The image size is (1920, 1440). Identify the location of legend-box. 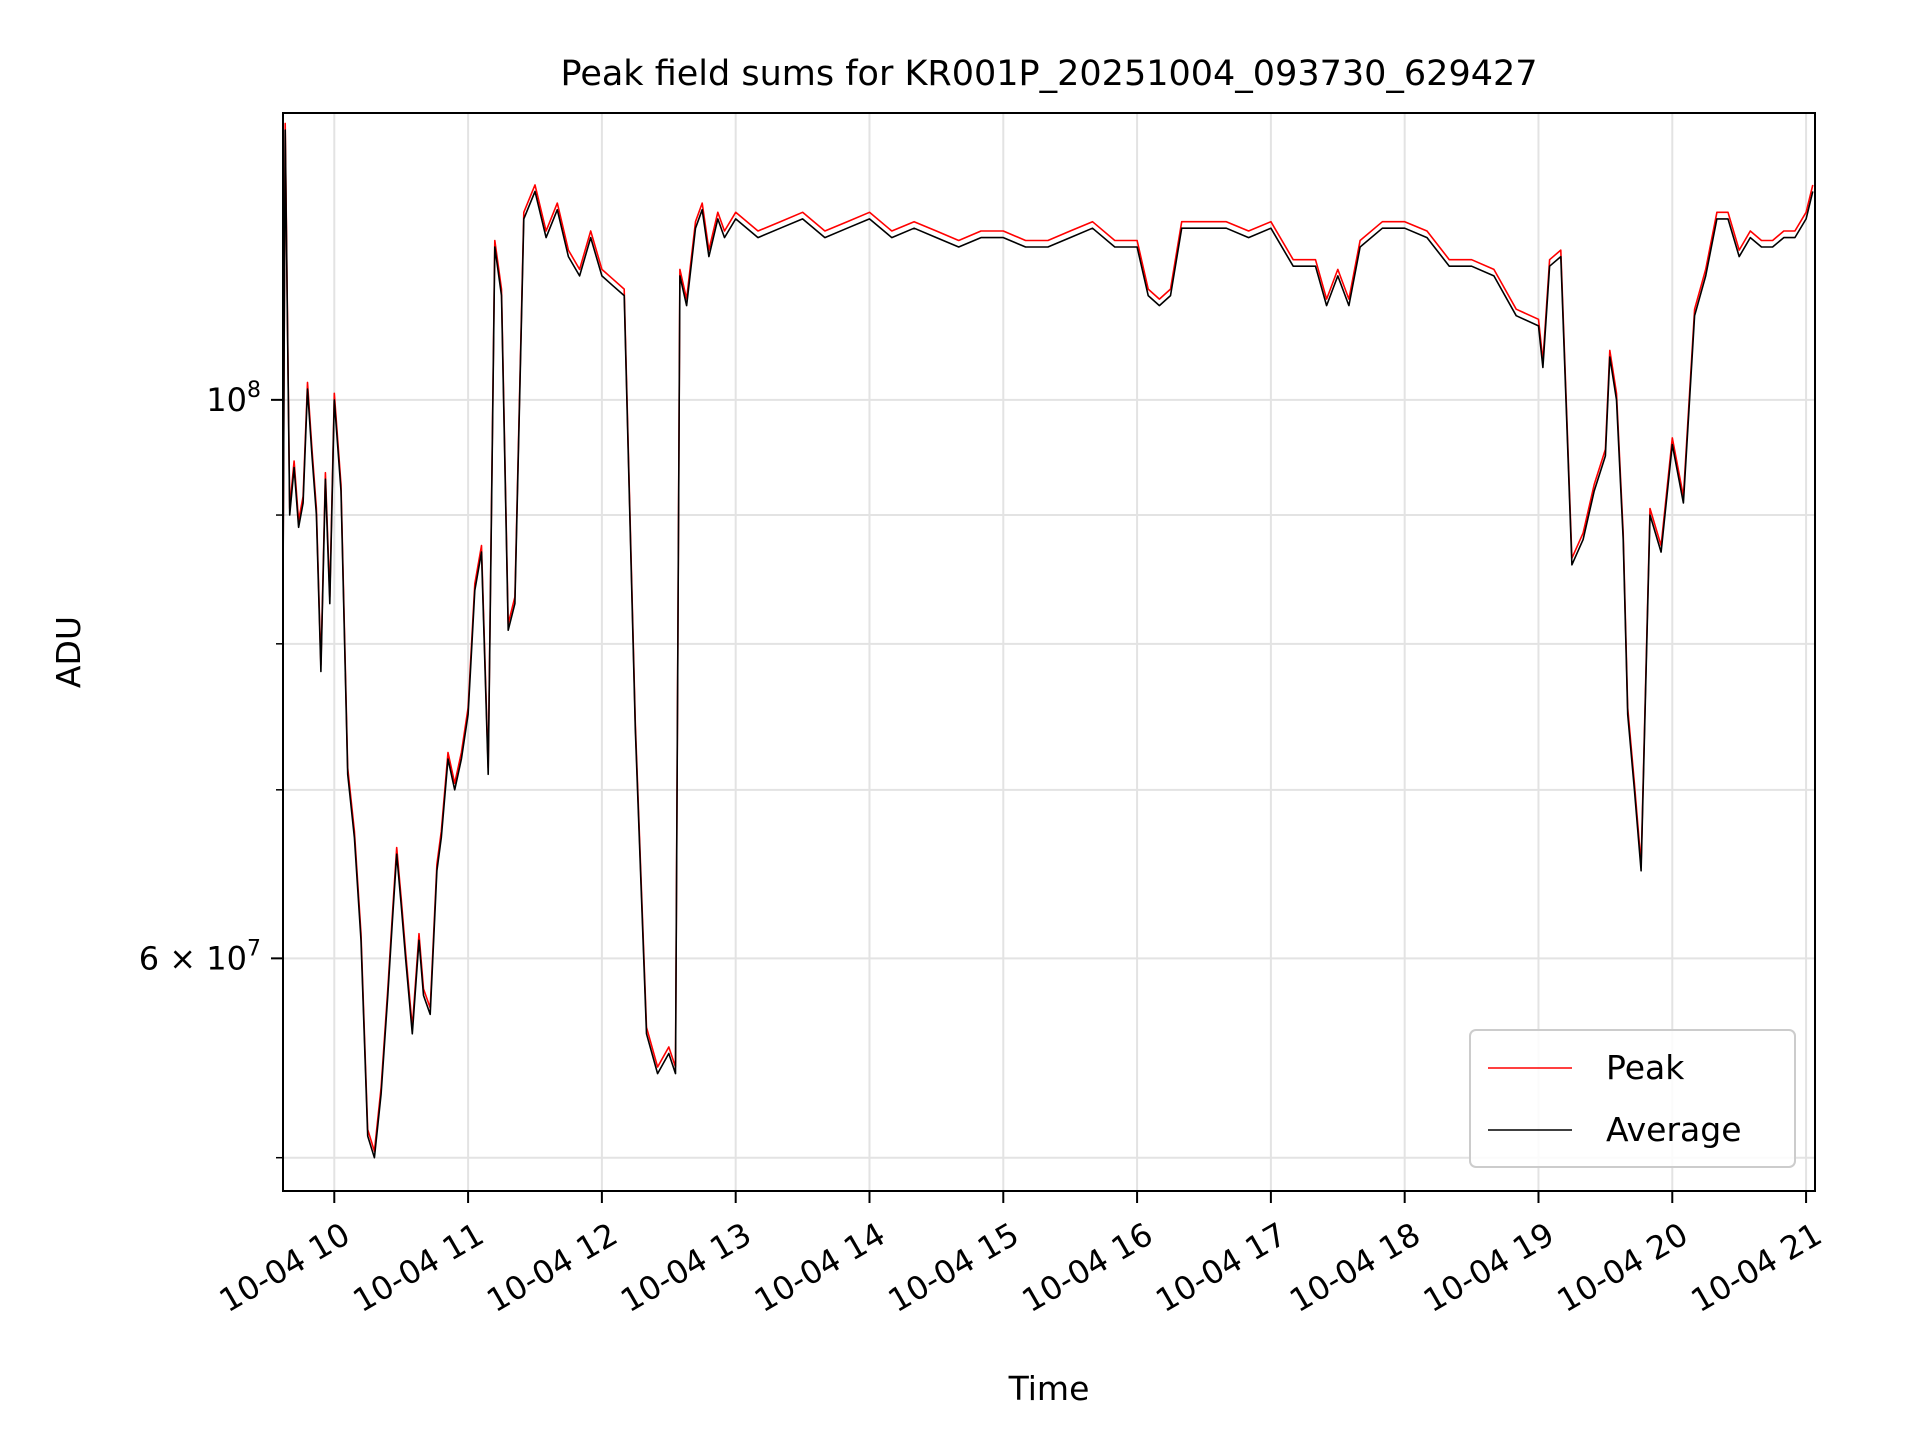
(1632, 1098).